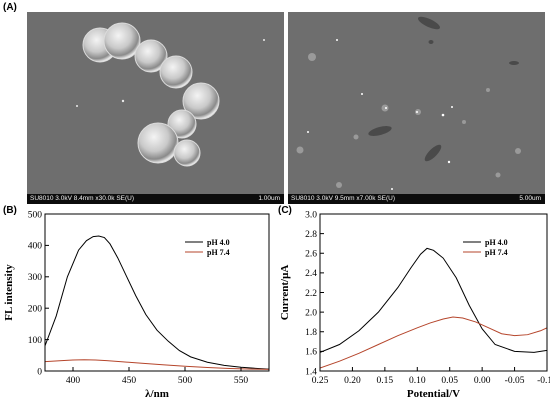 The width and height of the screenshot is (550, 416). Describe the element at coordinates (482, 381) in the screenshot. I see `x-tick-label: 0.00` at that location.